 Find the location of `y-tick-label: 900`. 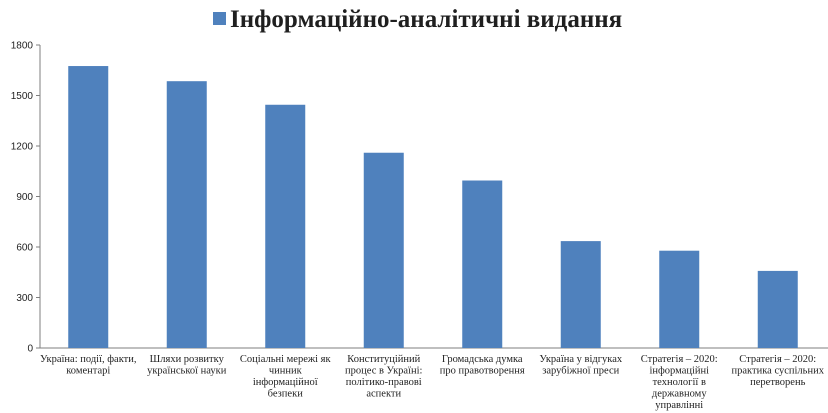

y-tick-label: 900 is located at coordinates (24, 197).